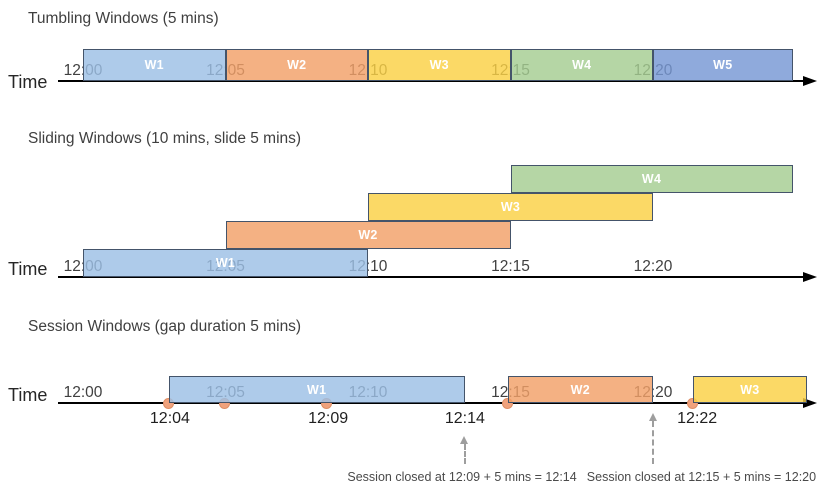 The height and width of the screenshot is (498, 829). I want to click on event-time-label: 12:14, so click(464, 418).